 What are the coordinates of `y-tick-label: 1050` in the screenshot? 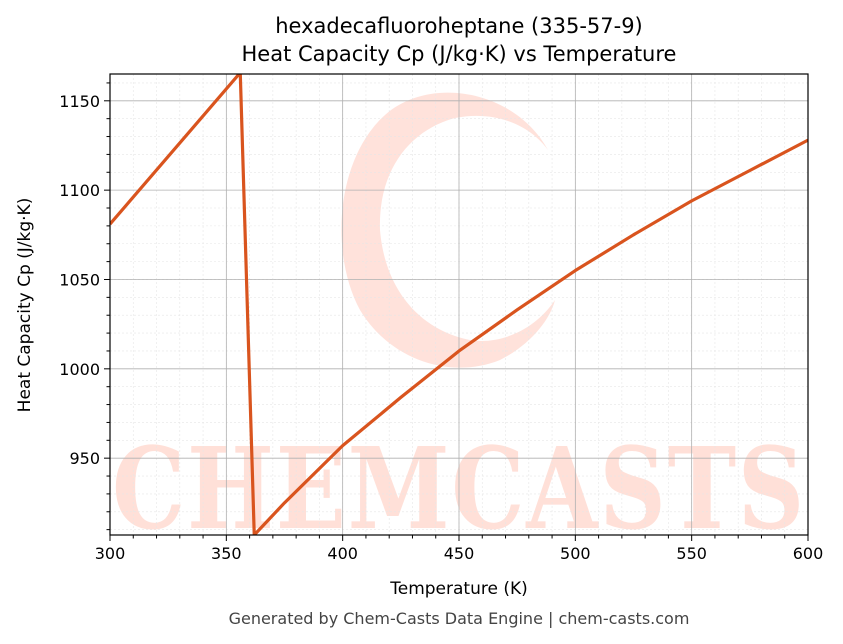 It's located at (79, 279).